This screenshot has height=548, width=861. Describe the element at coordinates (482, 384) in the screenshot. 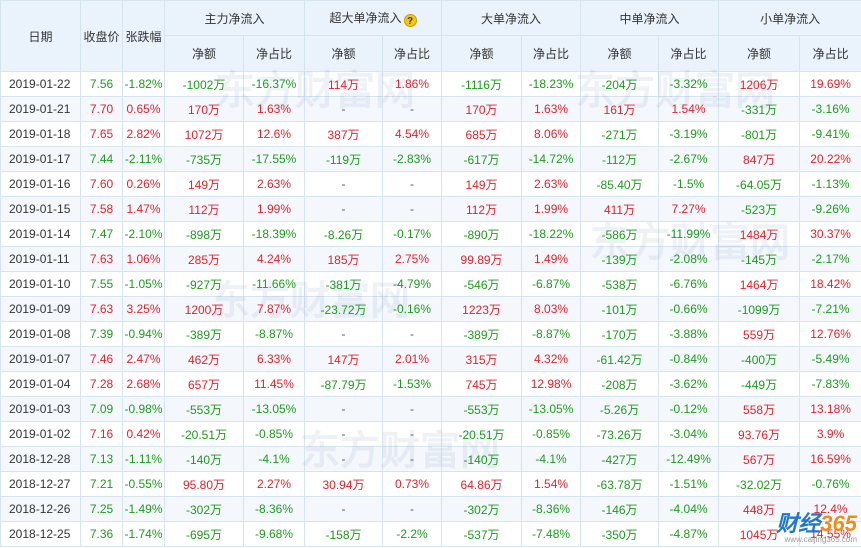

I see `large-net-cell: 745万` at that location.